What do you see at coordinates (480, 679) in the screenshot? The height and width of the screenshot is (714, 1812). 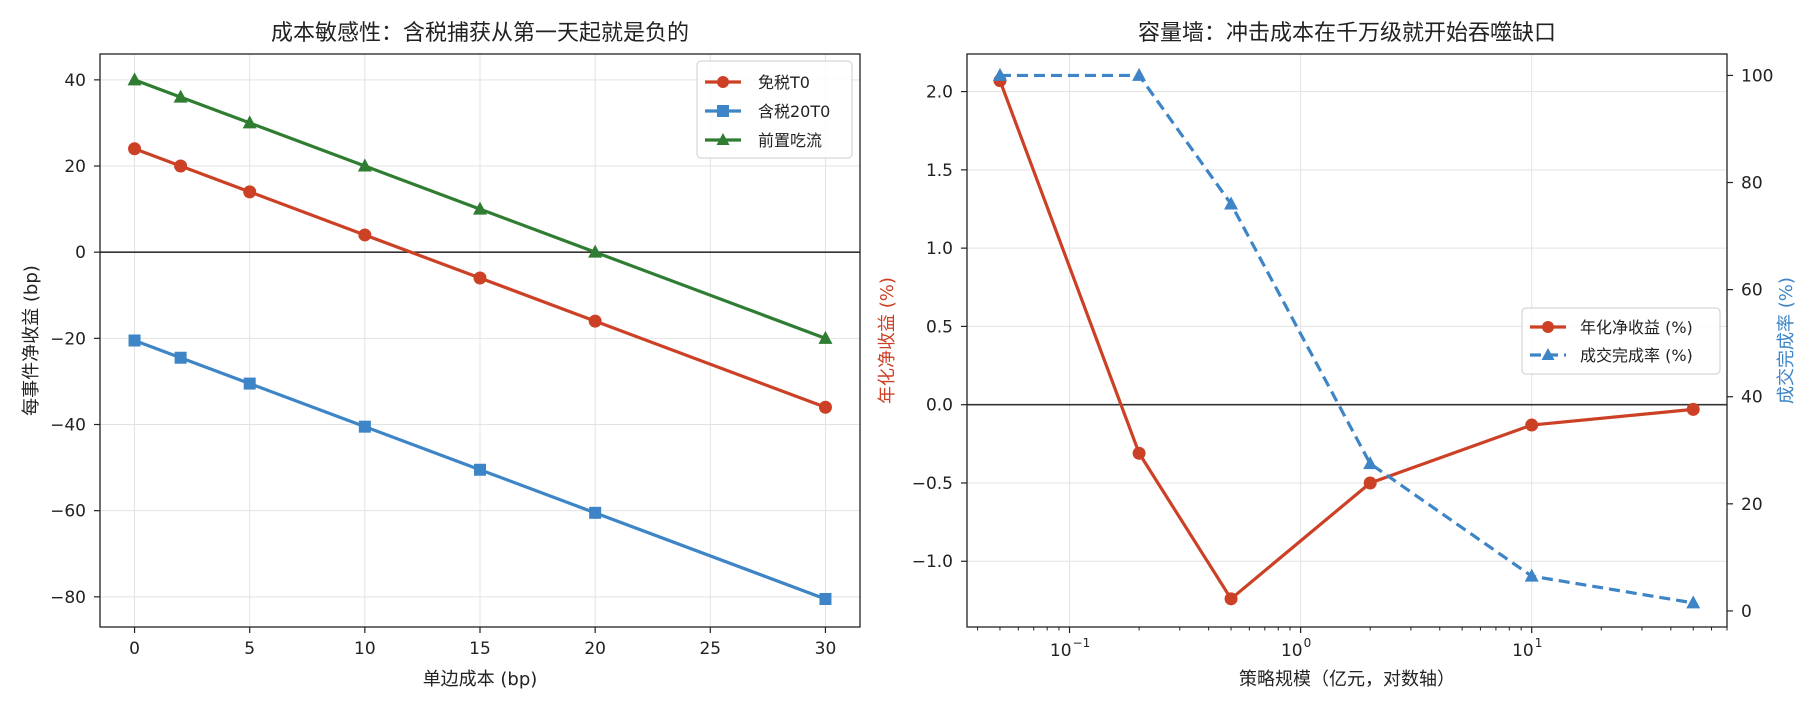 I see `chart1-xlabel: 单边成本 (bp)` at bounding box center [480, 679].